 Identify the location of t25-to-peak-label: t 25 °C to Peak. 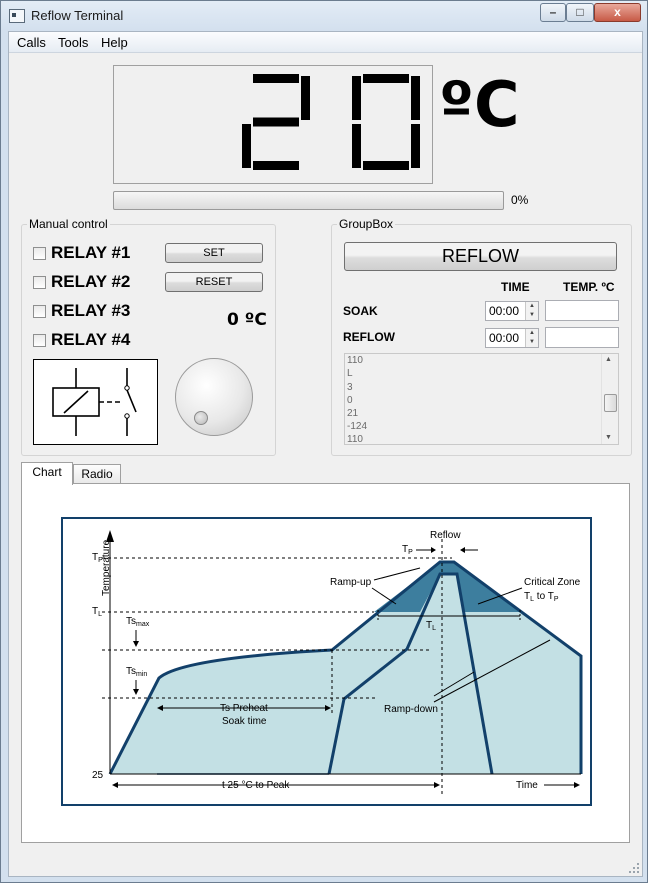
(256, 785).